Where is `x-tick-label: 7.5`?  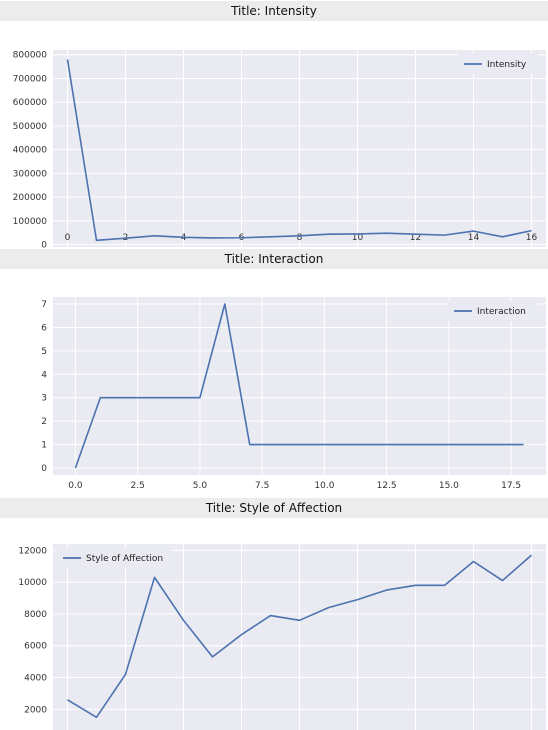
x-tick-label: 7.5 is located at coordinates (262, 486).